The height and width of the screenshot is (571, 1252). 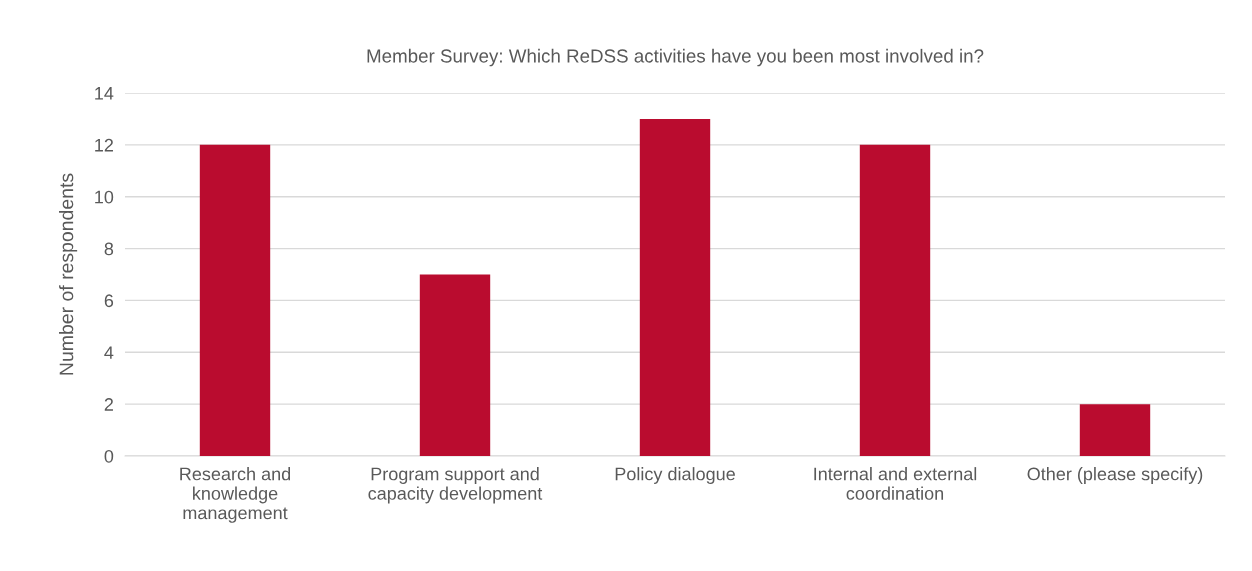 What do you see at coordinates (109, 249) in the screenshot?
I see `y-tick-label: 8` at bounding box center [109, 249].